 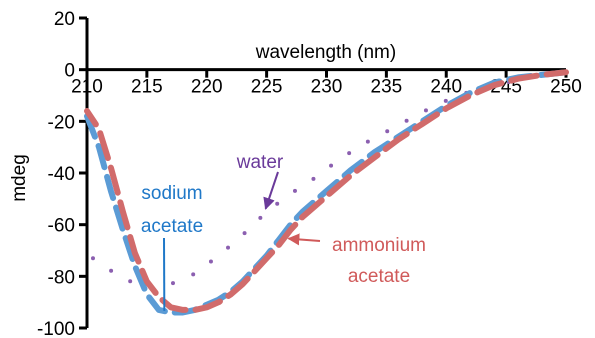 I want to click on y-axis-tick-label: -100, so click(x=56, y=328).